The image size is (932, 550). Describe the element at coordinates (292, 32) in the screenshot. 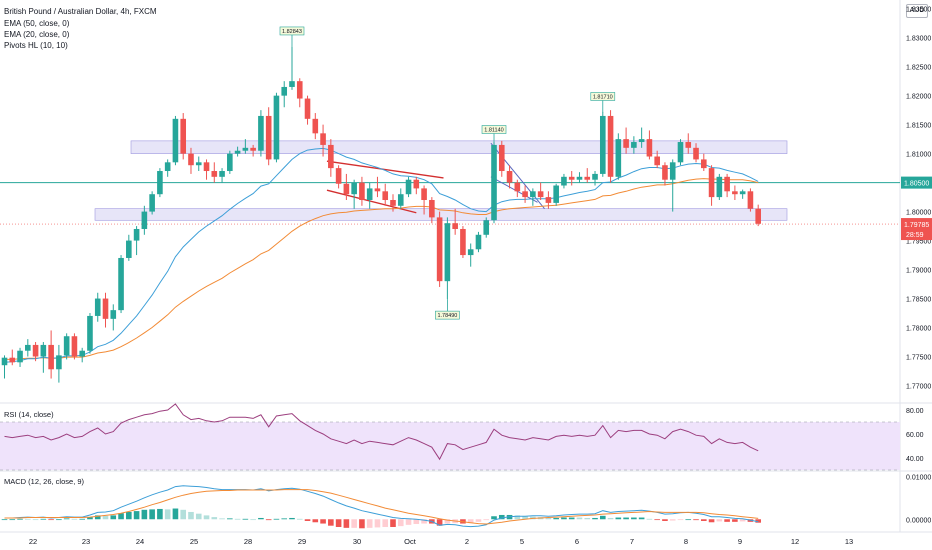

I see `pivot-label: 1.82843` at that location.